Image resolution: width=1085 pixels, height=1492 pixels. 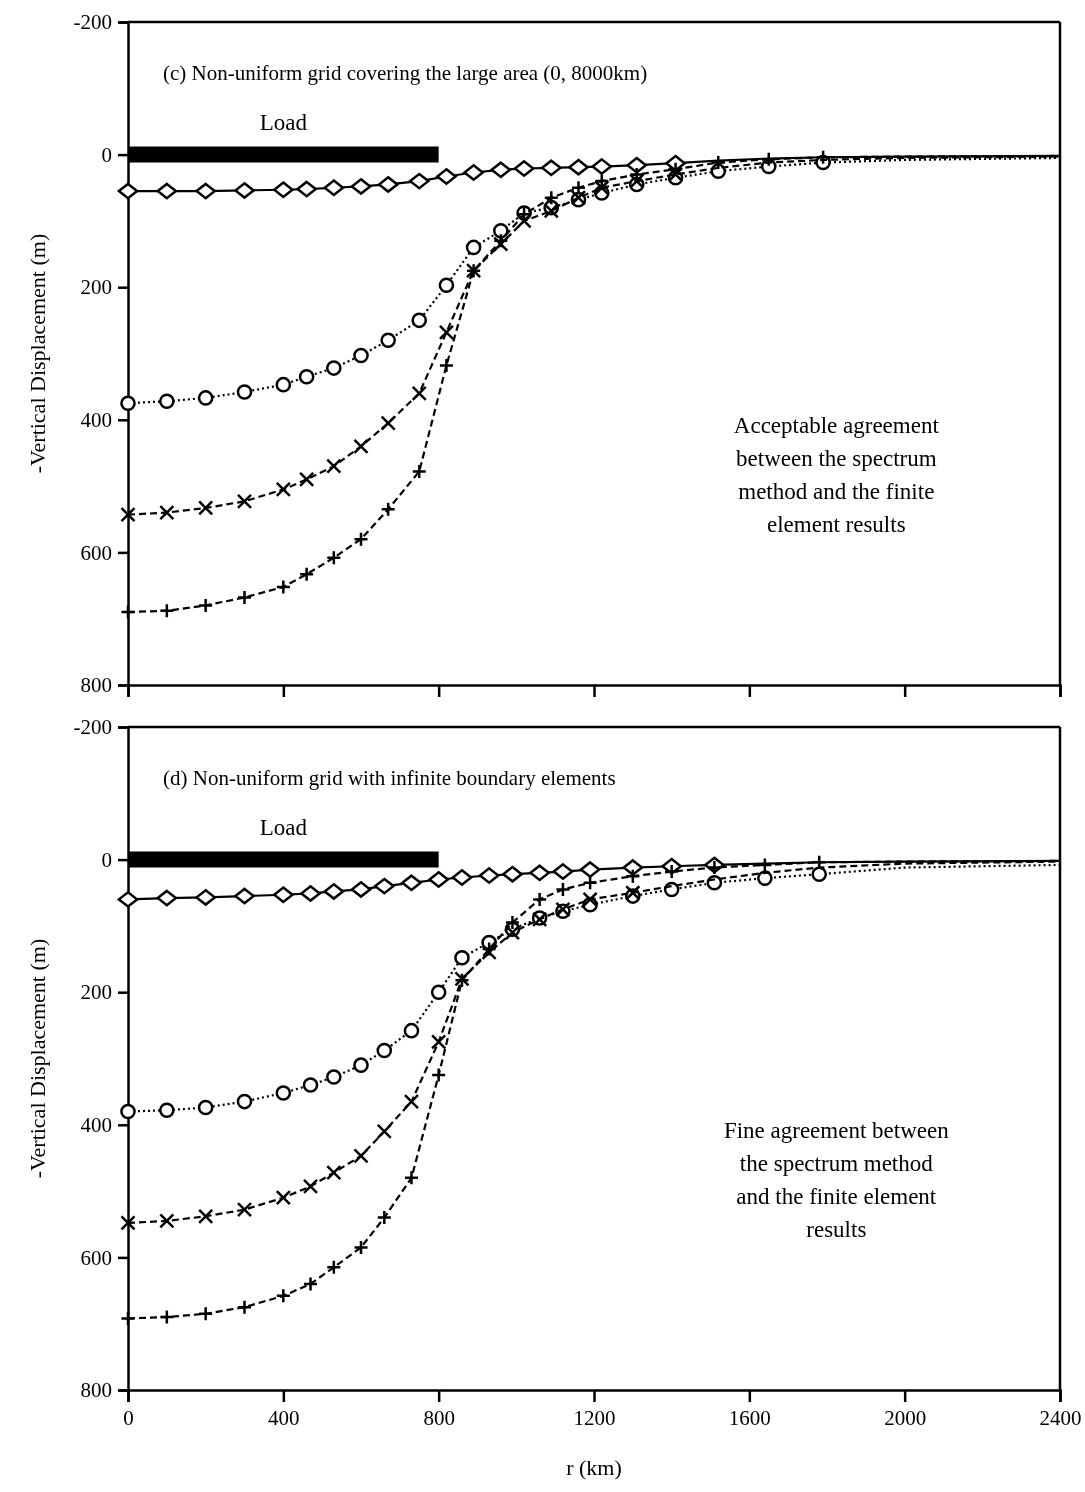 What do you see at coordinates (594, 1467) in the screenshot?
I see `x-axis-title: r (km)` at bounding box center [594, 1467].